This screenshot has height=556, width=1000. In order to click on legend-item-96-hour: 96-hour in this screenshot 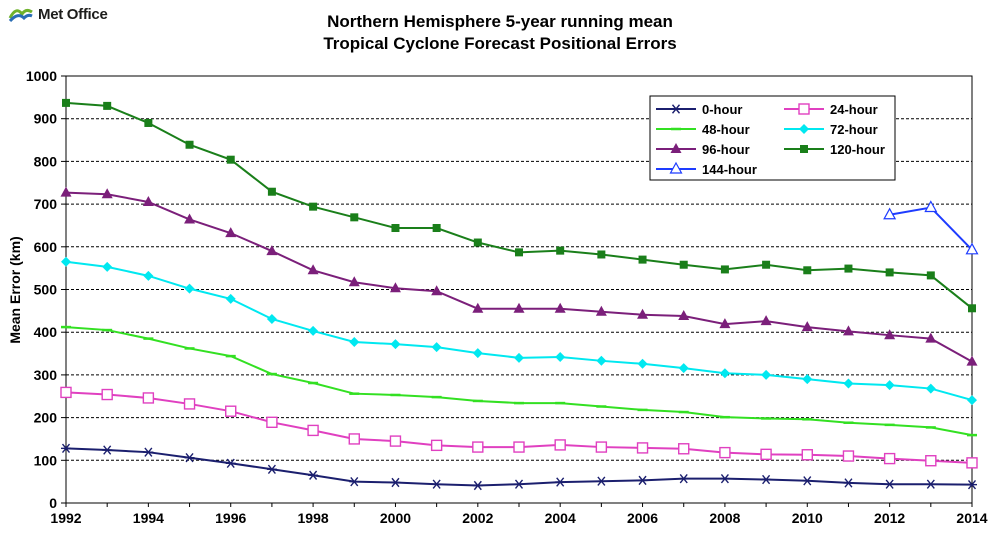, I will do `click(703, 149)`.